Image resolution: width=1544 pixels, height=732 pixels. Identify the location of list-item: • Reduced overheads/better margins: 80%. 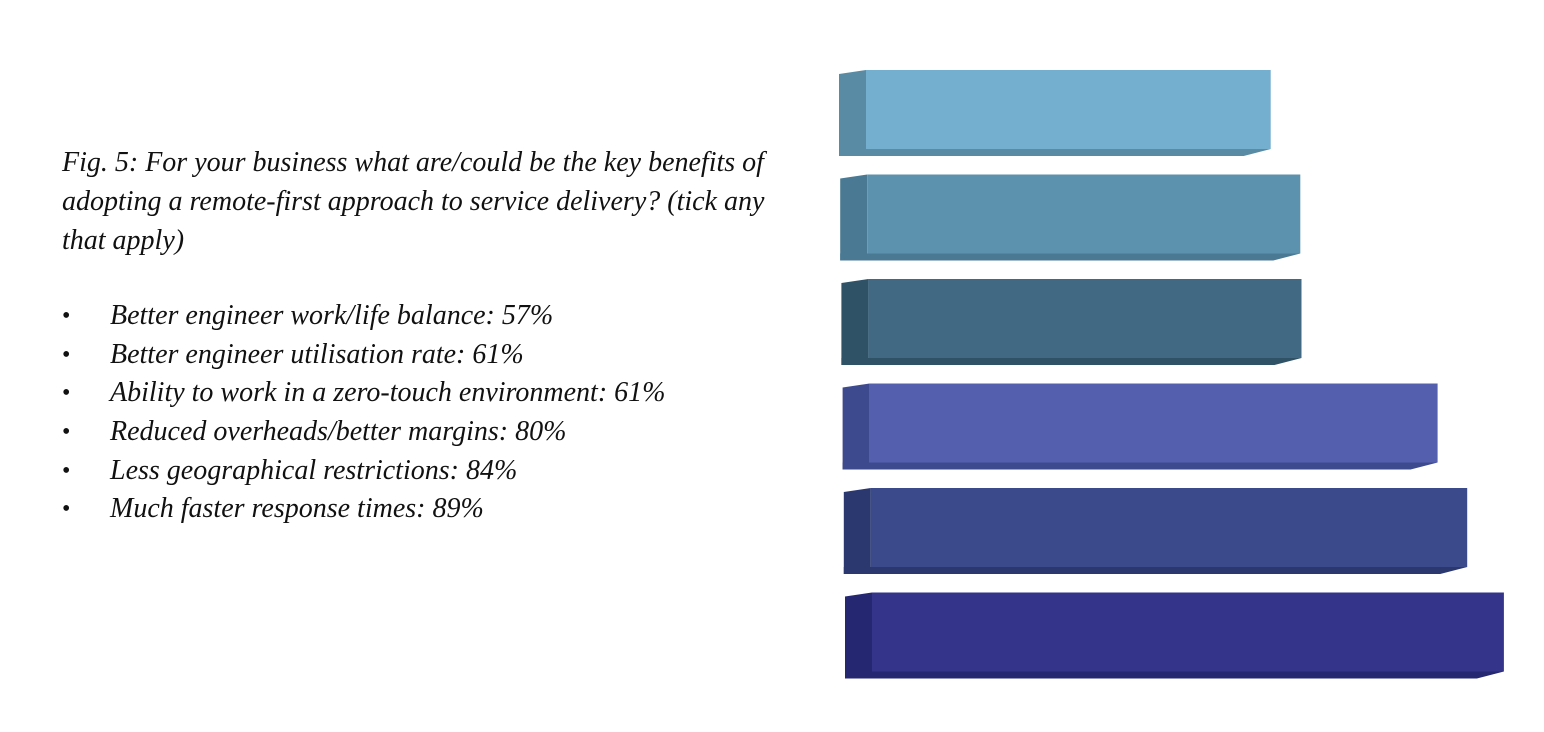
(432, 432).